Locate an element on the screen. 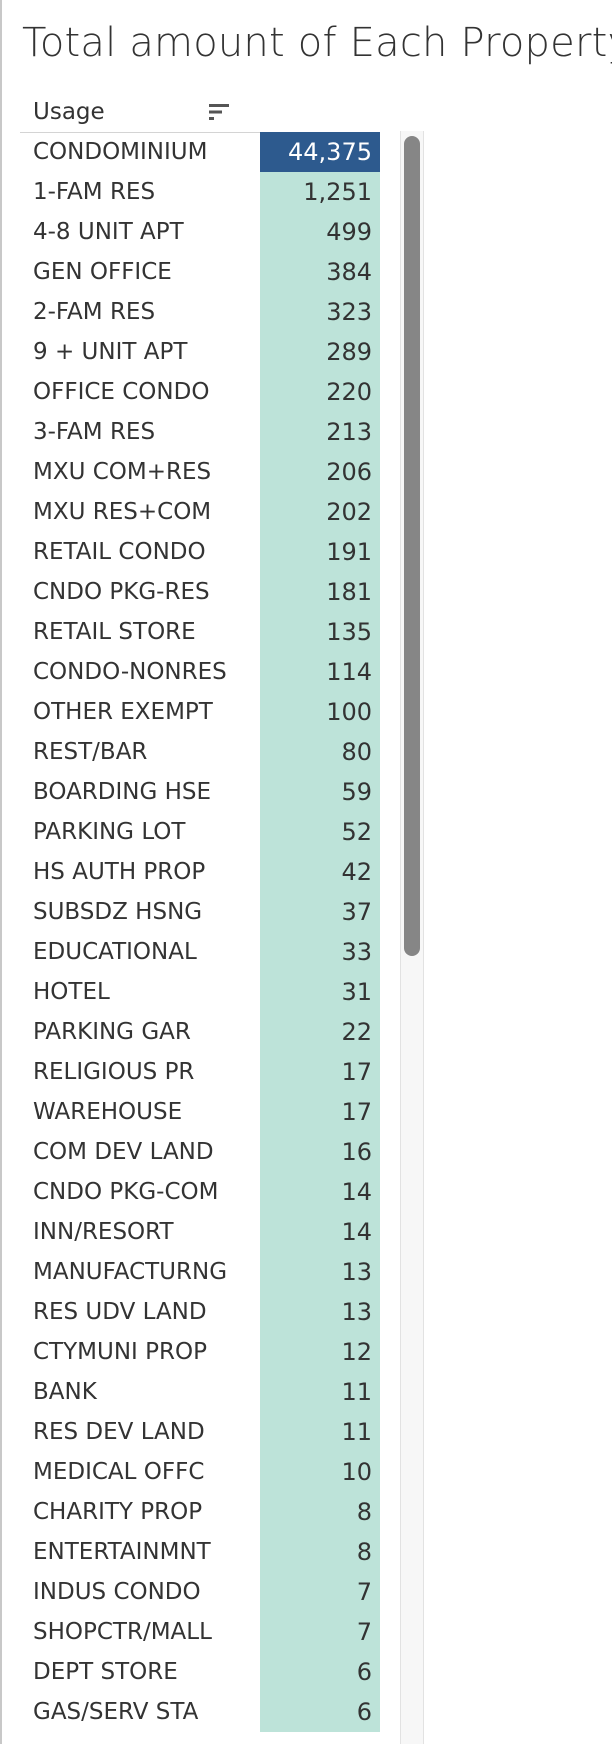  value-cell: 220 is located at coordinates (320, 392).